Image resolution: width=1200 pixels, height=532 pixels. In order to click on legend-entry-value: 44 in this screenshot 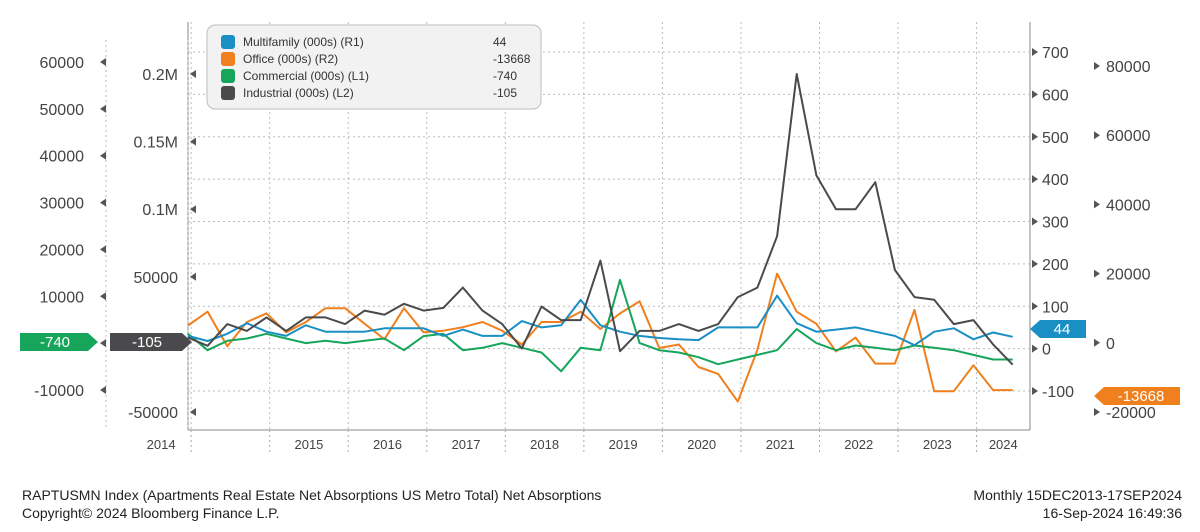, I will do `click(500, 42)`.